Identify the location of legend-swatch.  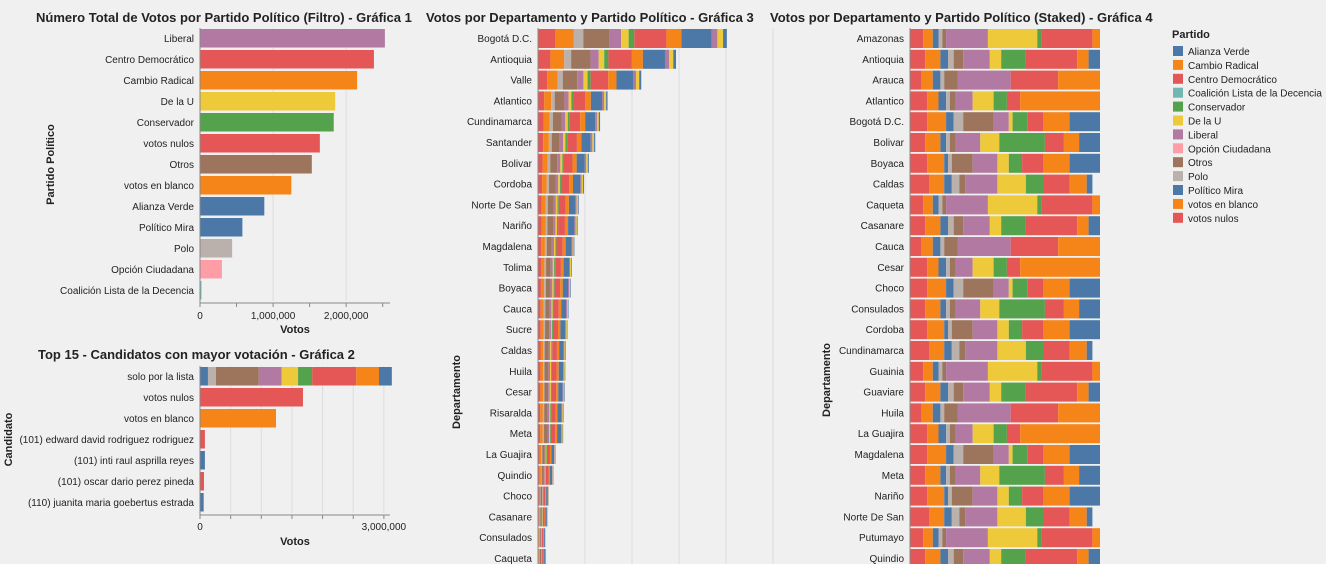
(1178, 217).